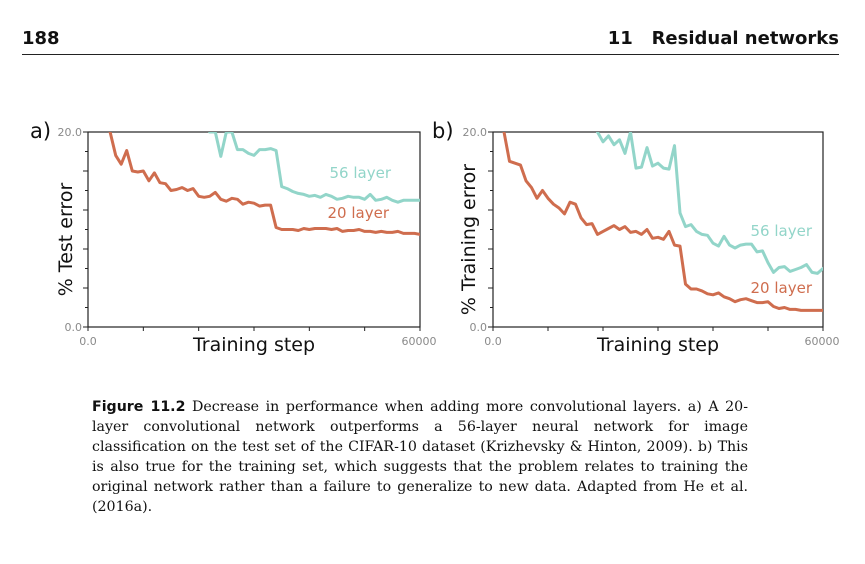  I want to click on page-header: 188 11 Residual networks, so click(430, 41).